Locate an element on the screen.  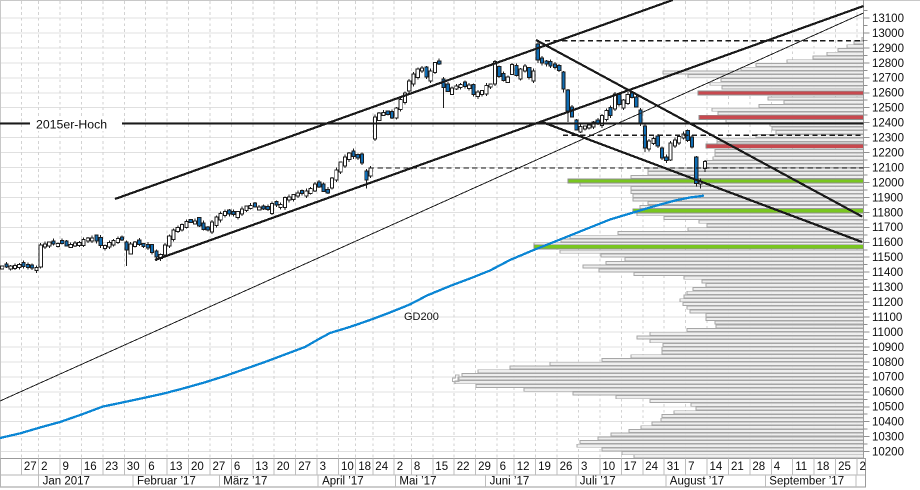
svg-text: 11000 is located at coordinates (887, 333).